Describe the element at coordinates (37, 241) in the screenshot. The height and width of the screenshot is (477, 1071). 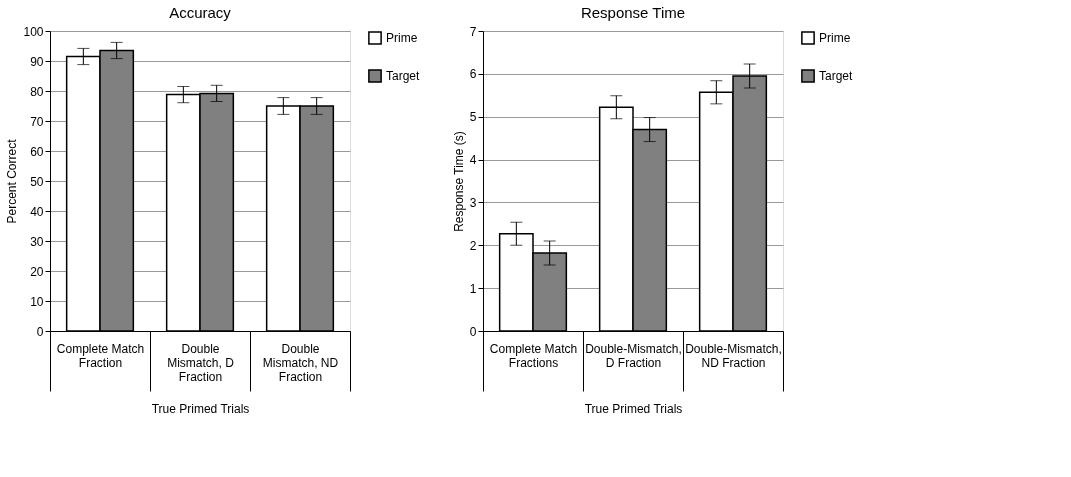
I see `y-tick-label: 30` at that location.